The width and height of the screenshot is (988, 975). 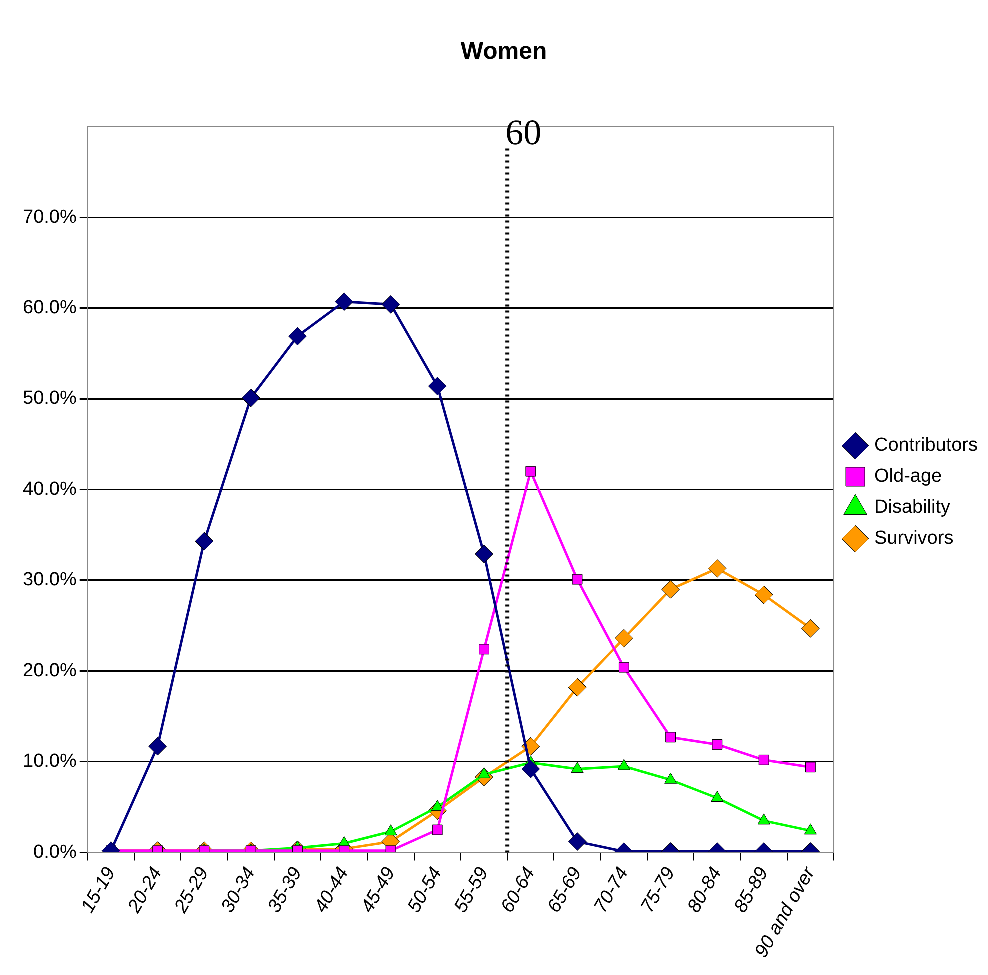 I want to click on y-tick-label: 60.0%, so click(x=50, y=308).